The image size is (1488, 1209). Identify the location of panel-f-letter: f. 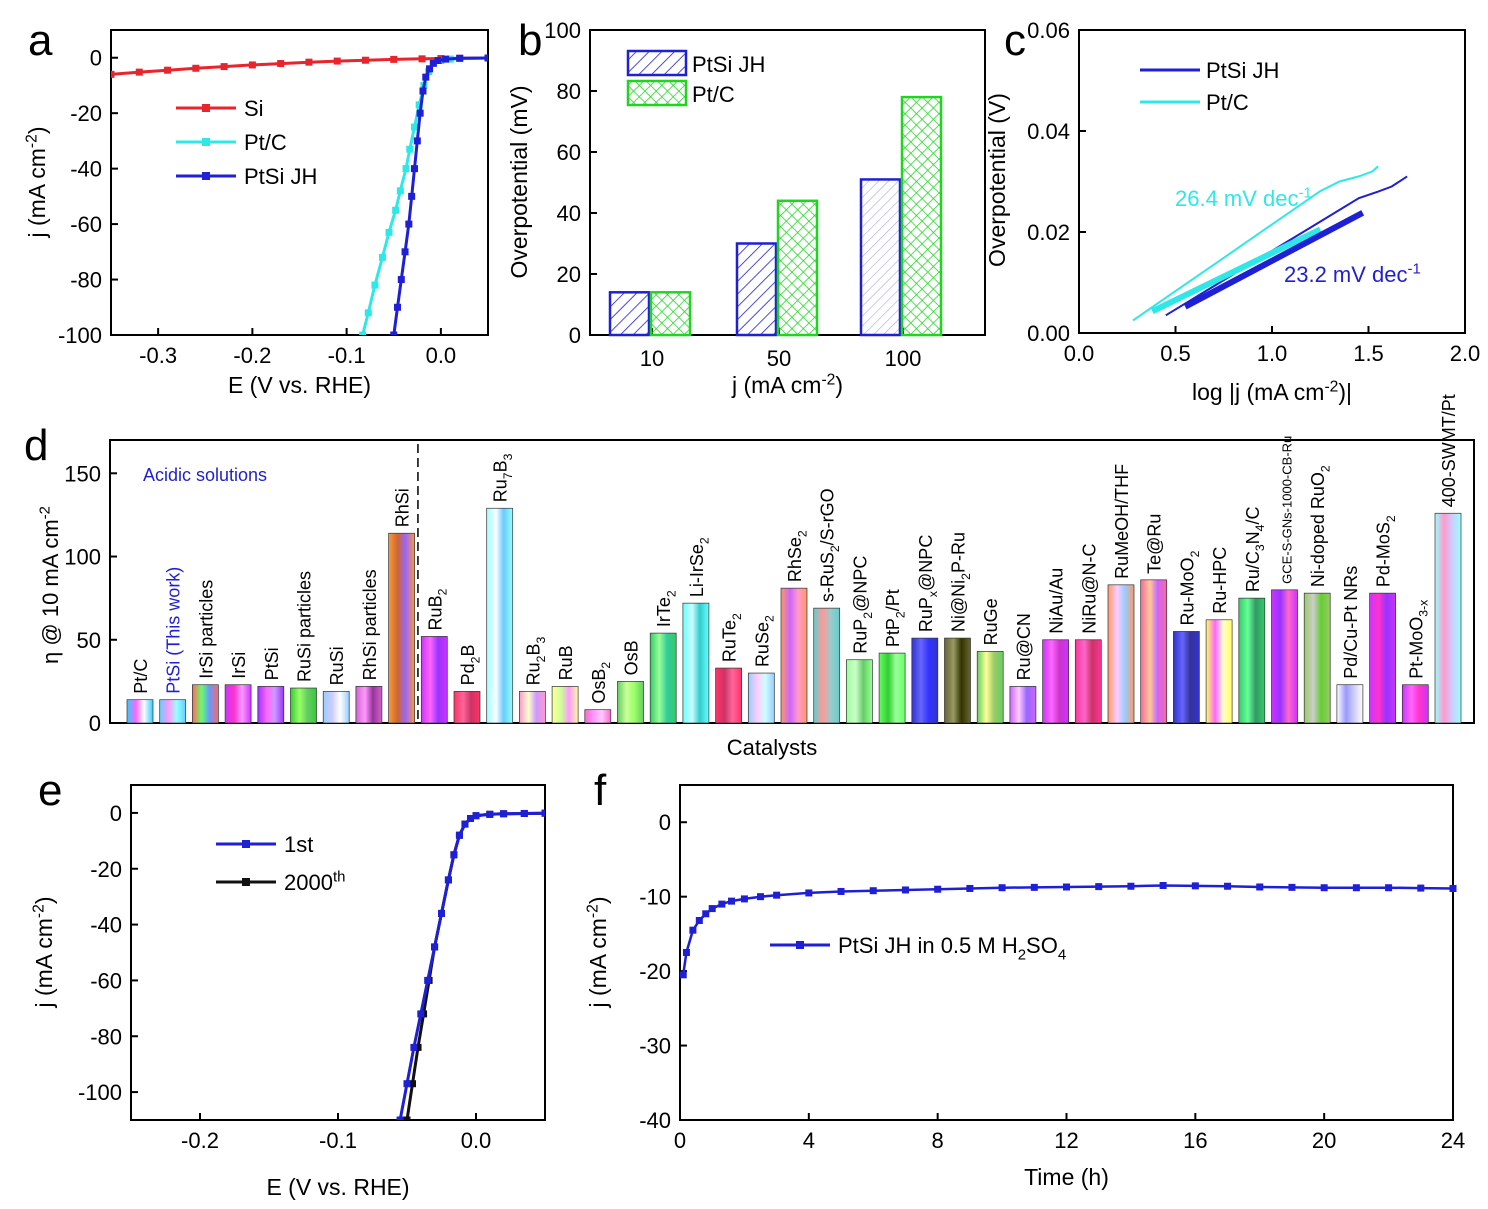
(600, 790).